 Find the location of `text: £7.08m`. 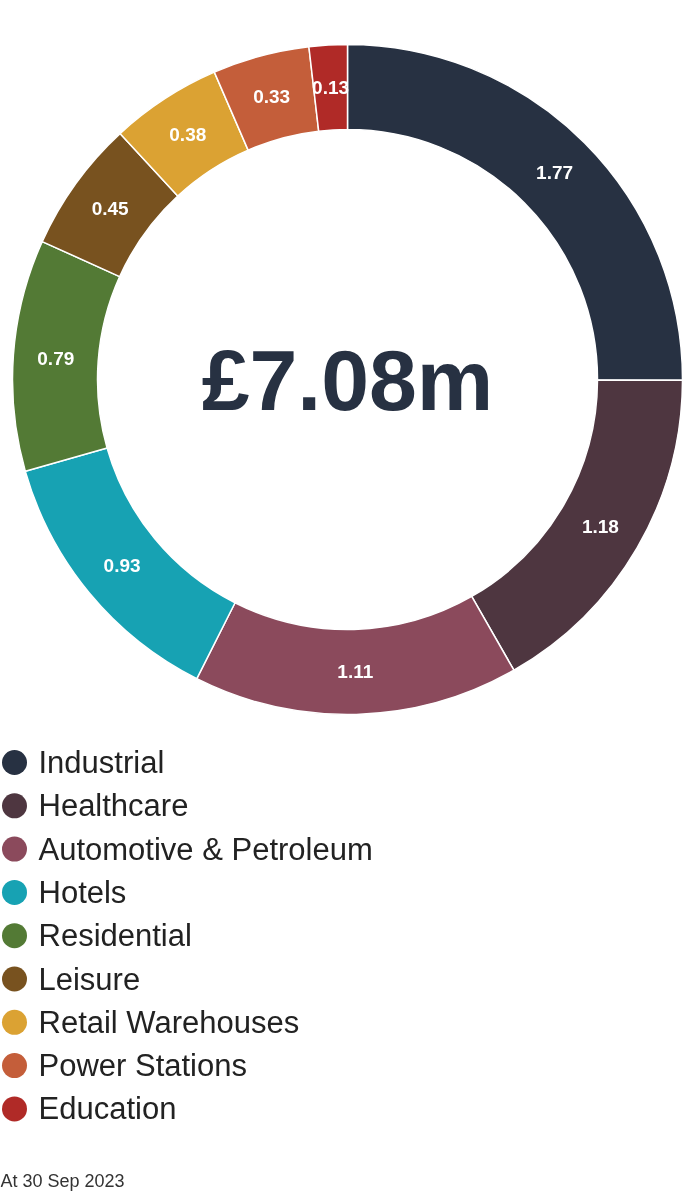

text: £7.08m is located at coordinates (347, 379).